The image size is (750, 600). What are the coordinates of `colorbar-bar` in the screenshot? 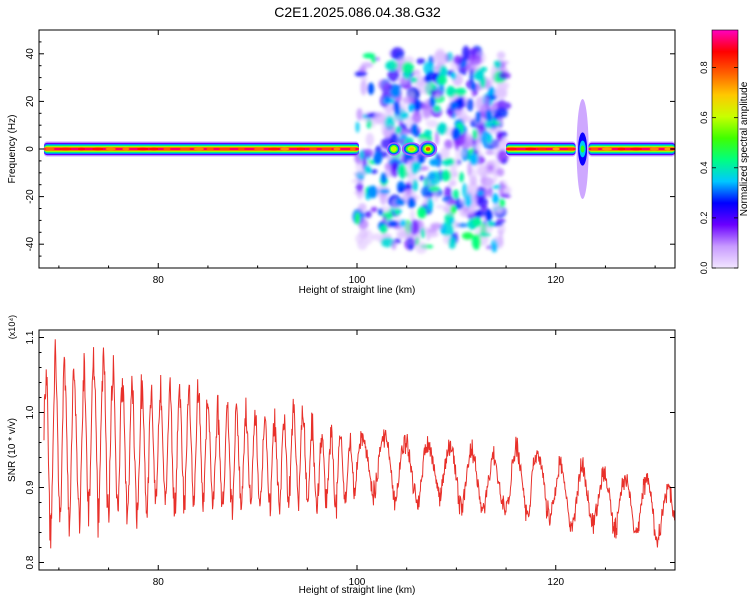 It's located at (725, 149).